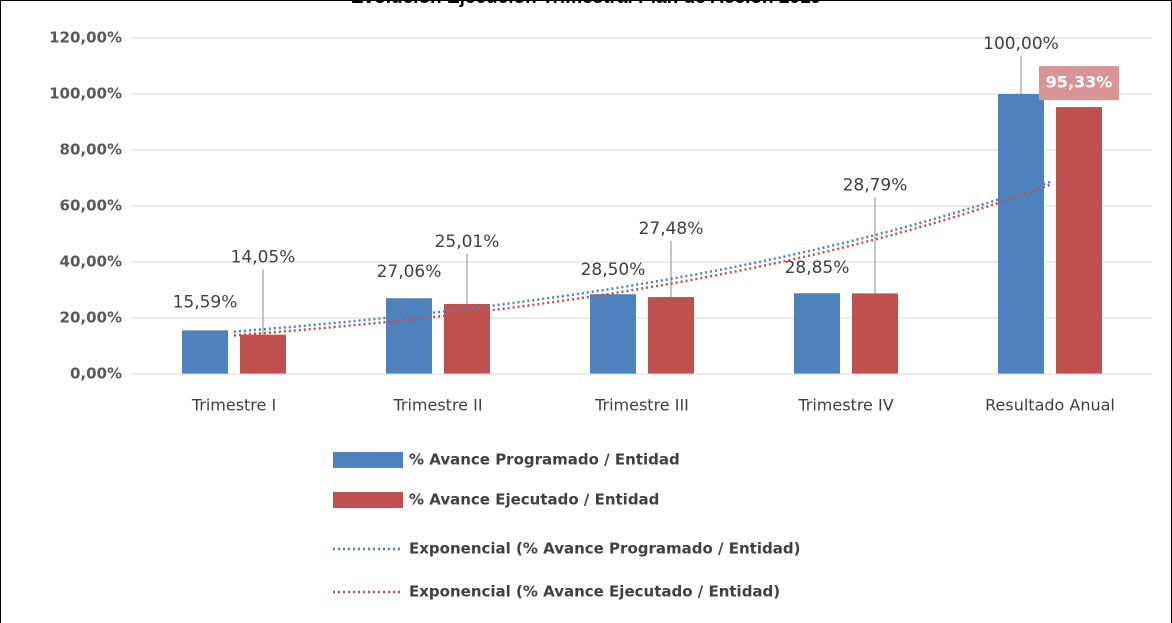  What do you see at coordinates (1021, 44) in the screenshot?
I see `data-label: 100,00%` at bounding box center [1021, 44].